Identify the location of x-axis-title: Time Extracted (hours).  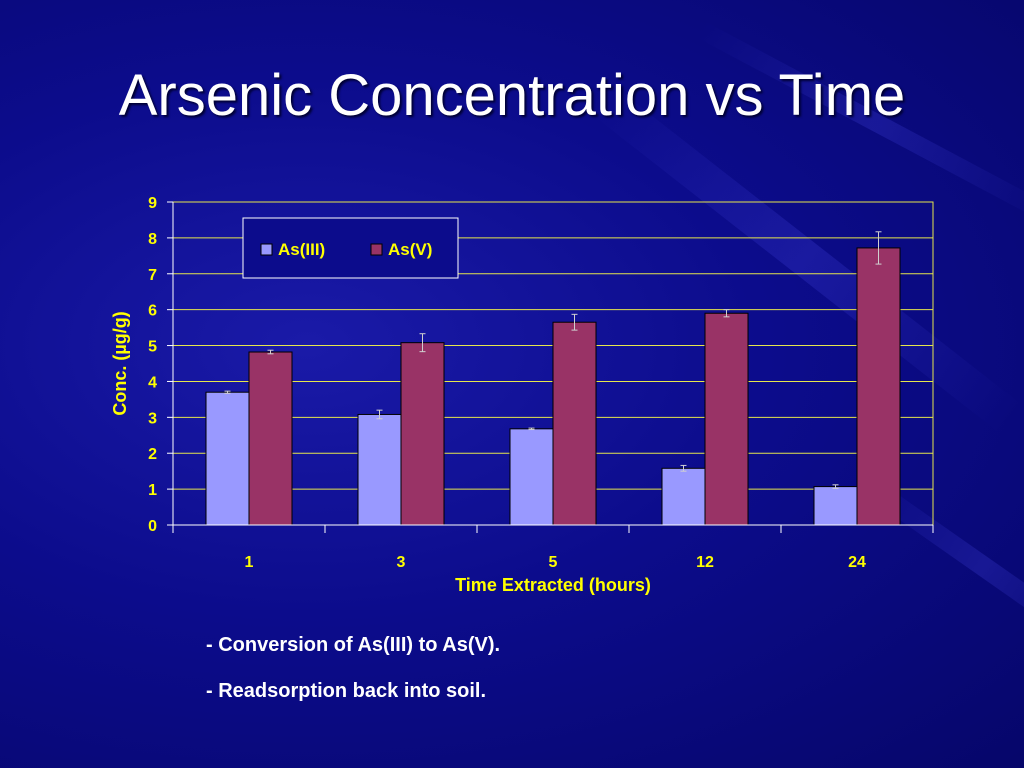
(553, 585).